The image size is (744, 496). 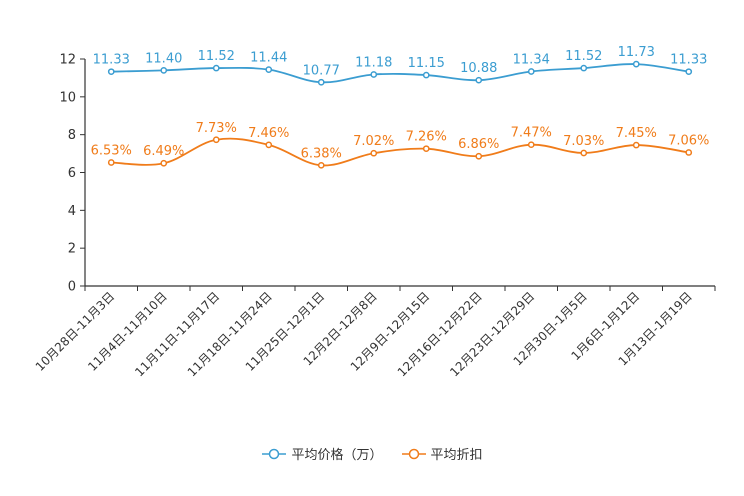 I want to click on data-label-discount: 7.03%, so click(x=583, y=141).